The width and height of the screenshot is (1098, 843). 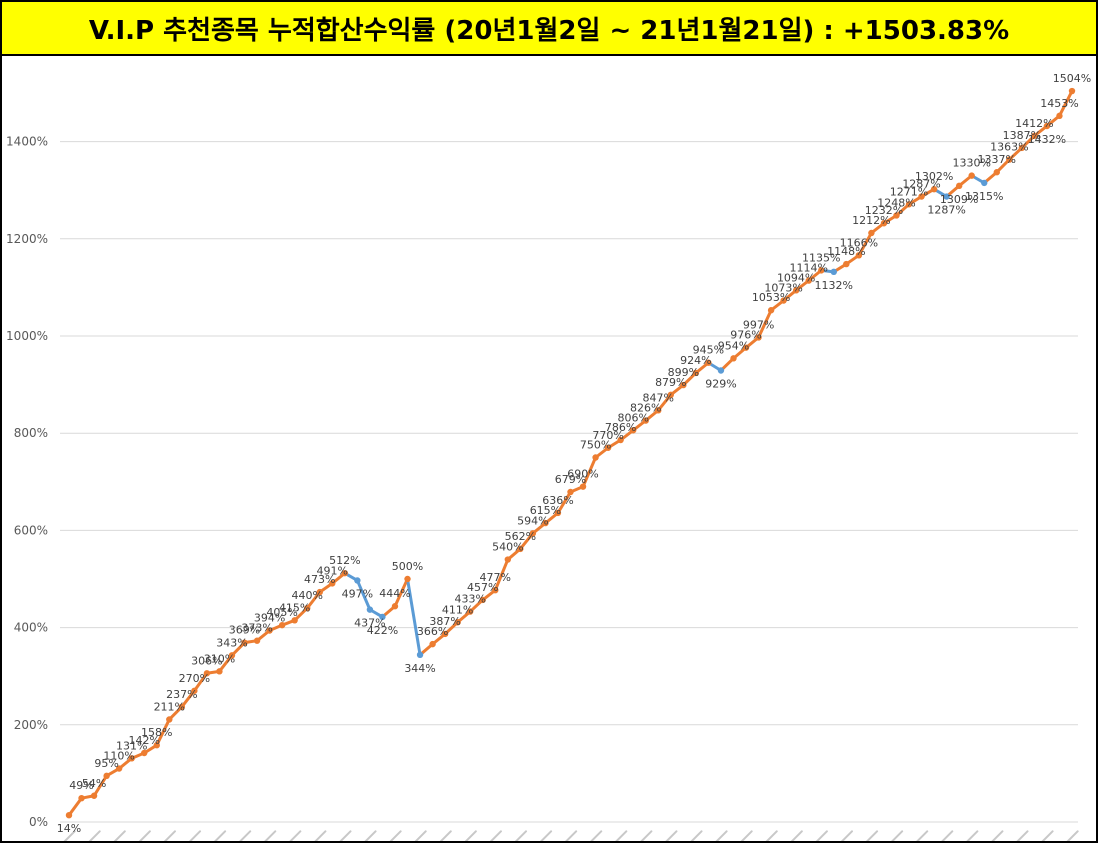 What do you see at coordinates (1009, 147) in the screenshot?
I see `data-label: 1363%` at bounding box center [1009, 147].